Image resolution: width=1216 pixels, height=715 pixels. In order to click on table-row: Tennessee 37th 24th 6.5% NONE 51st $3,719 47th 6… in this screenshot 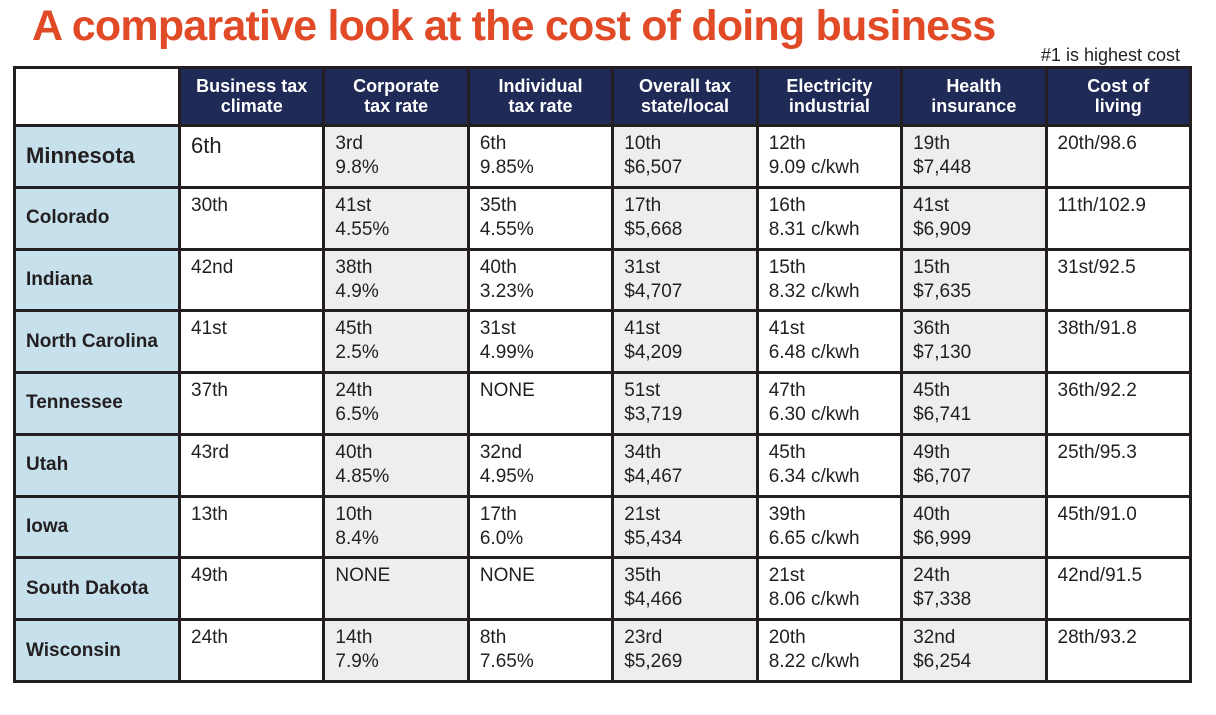, I will do `click(603, 403)`.